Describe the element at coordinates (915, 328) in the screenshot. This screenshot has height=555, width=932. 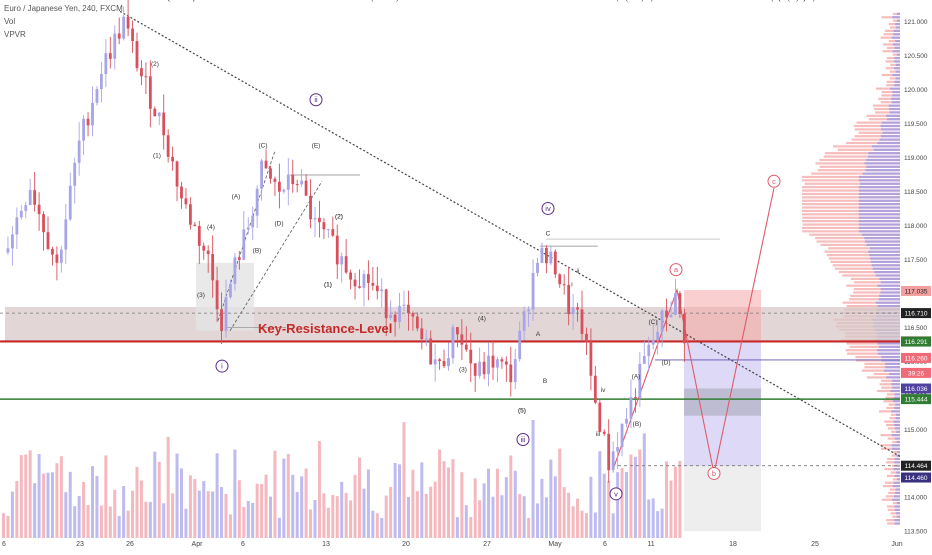
I see `price-tick-label: 116.500` at that location.